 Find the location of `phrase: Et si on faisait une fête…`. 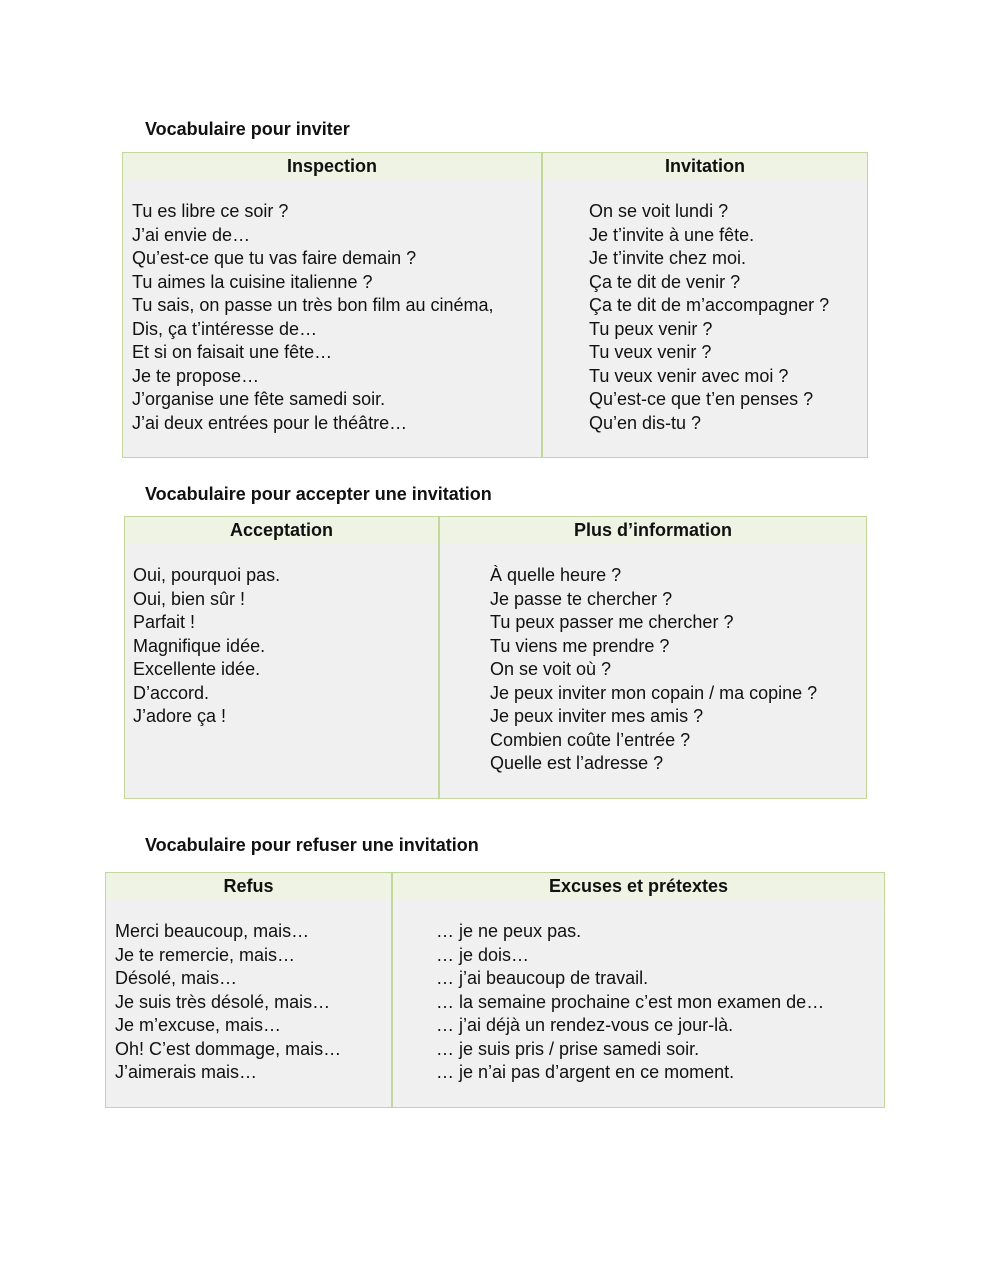

phrase: Et si on faisait une fête… is located at coordinates (232, 352).